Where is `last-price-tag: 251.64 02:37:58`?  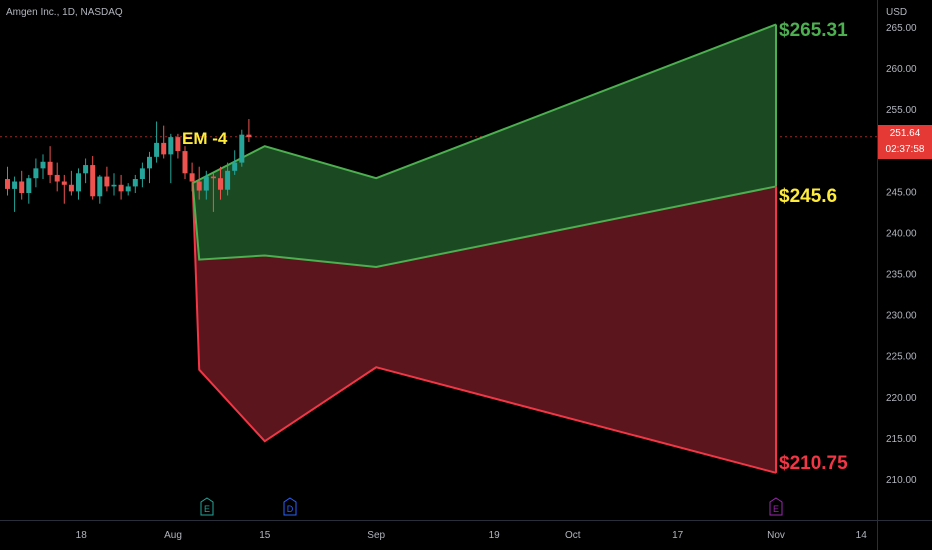
last-price-tag: 251.64 02:37:58 is located at coordinates (905, 142).